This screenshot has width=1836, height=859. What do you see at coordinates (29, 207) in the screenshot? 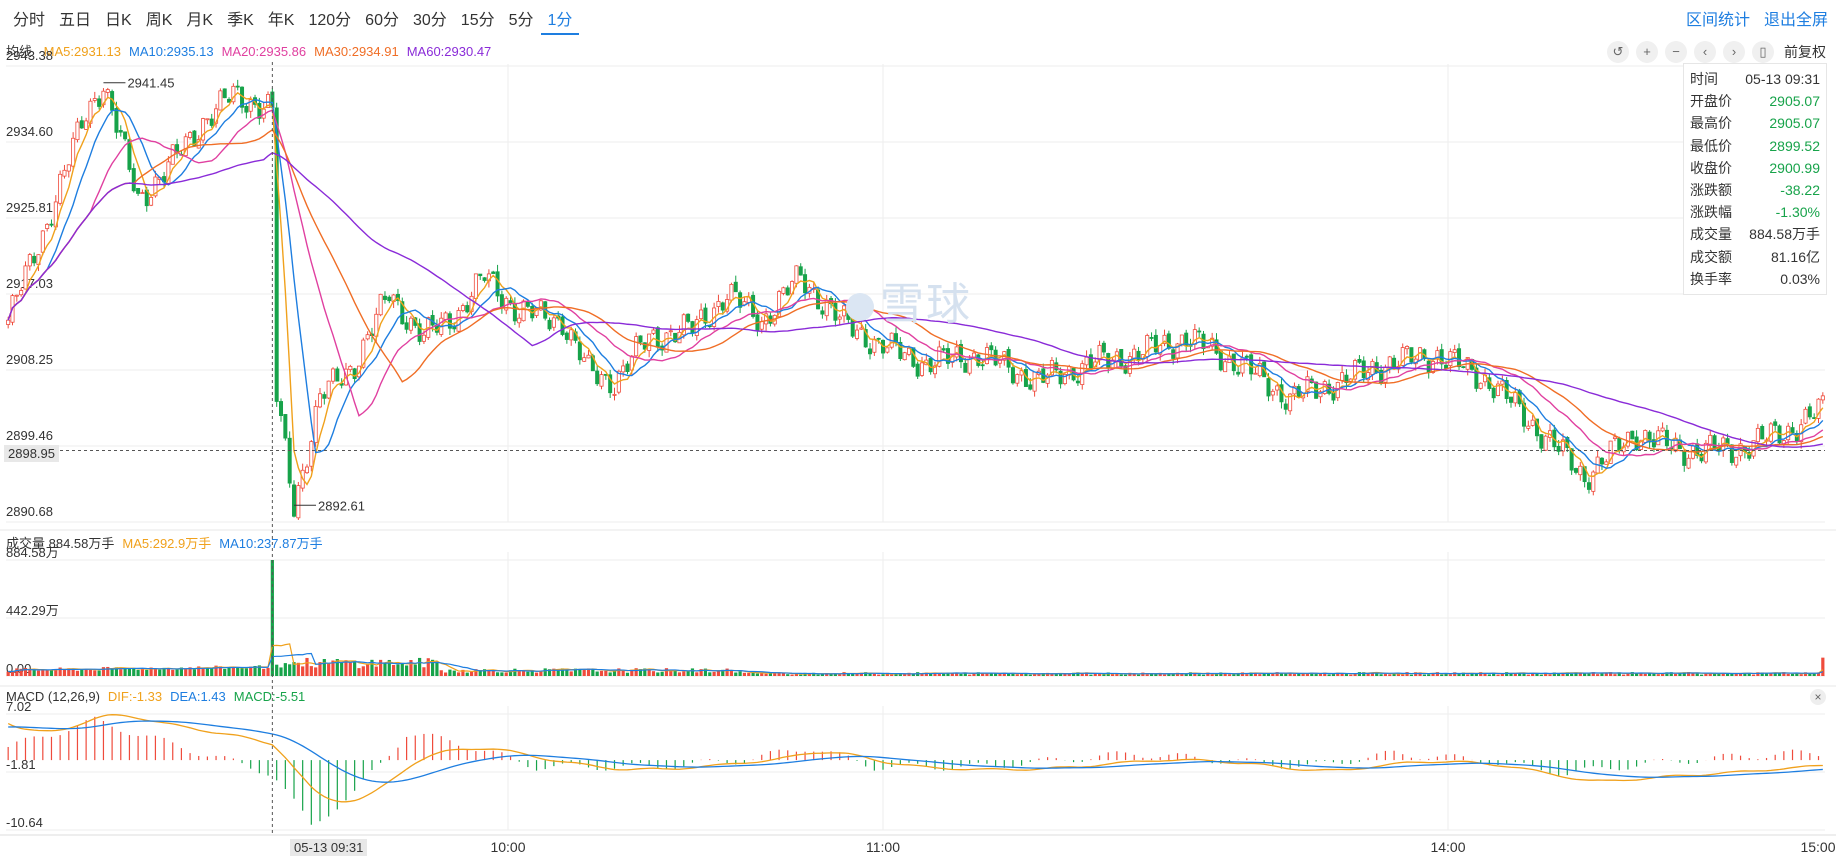
I see `price-tick-label: 2925.81` at bounding box center [29, 207].